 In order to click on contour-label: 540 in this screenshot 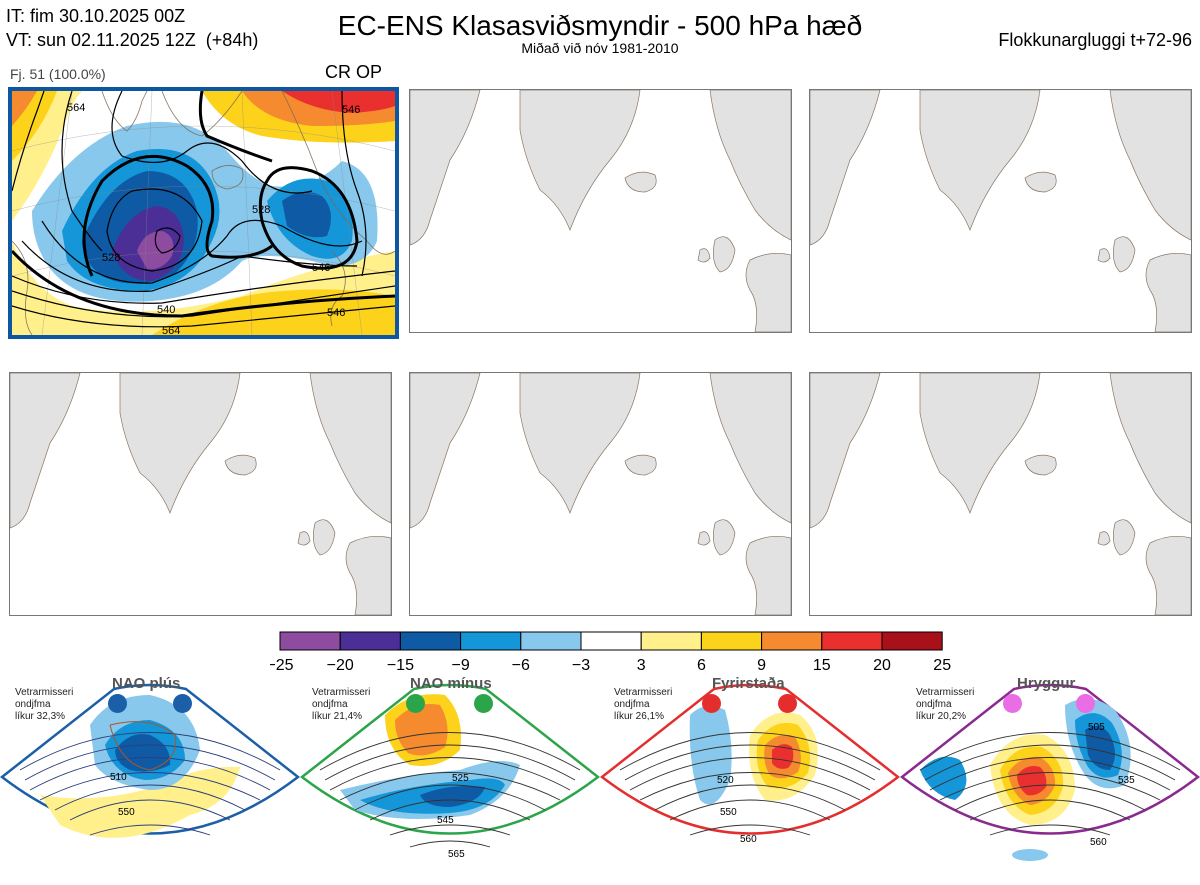, I will do `click(166, 310)`.